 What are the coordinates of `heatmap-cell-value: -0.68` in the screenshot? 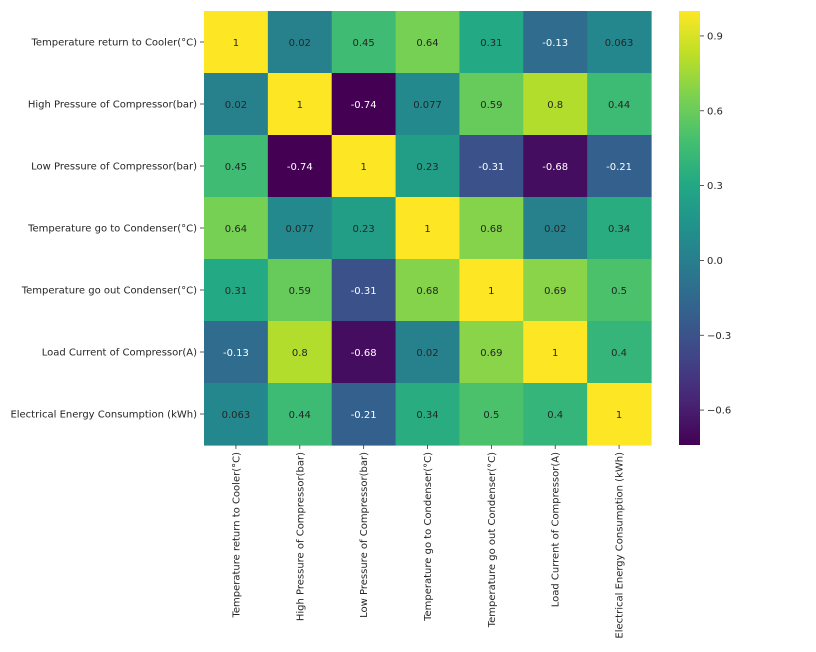 It's located at (555, 167).